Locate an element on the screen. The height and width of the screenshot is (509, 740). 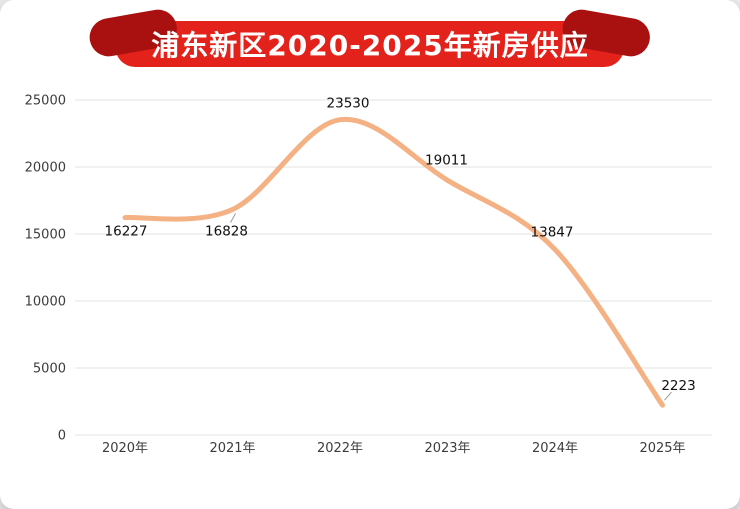
svg-text: 13847 is located at coordinates (552, 232).